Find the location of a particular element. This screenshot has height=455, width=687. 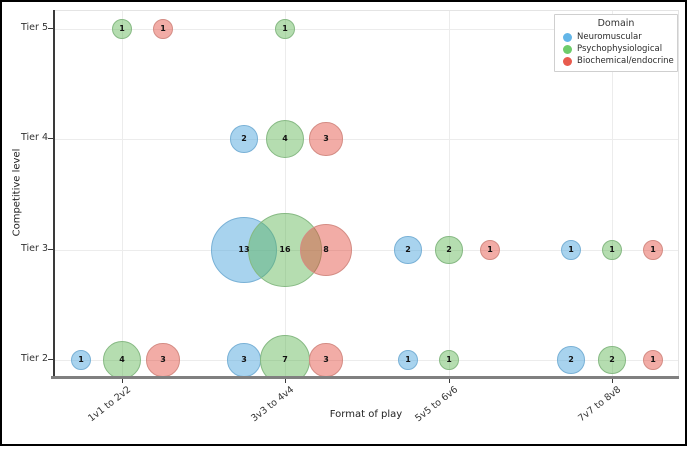

y-axis-title: Competitive level is located at coordinates (17, 192).